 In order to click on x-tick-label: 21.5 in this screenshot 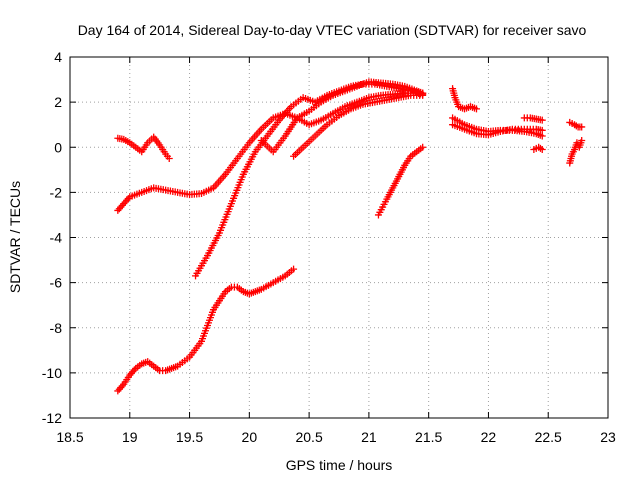, I will do `click(428, 437)`.